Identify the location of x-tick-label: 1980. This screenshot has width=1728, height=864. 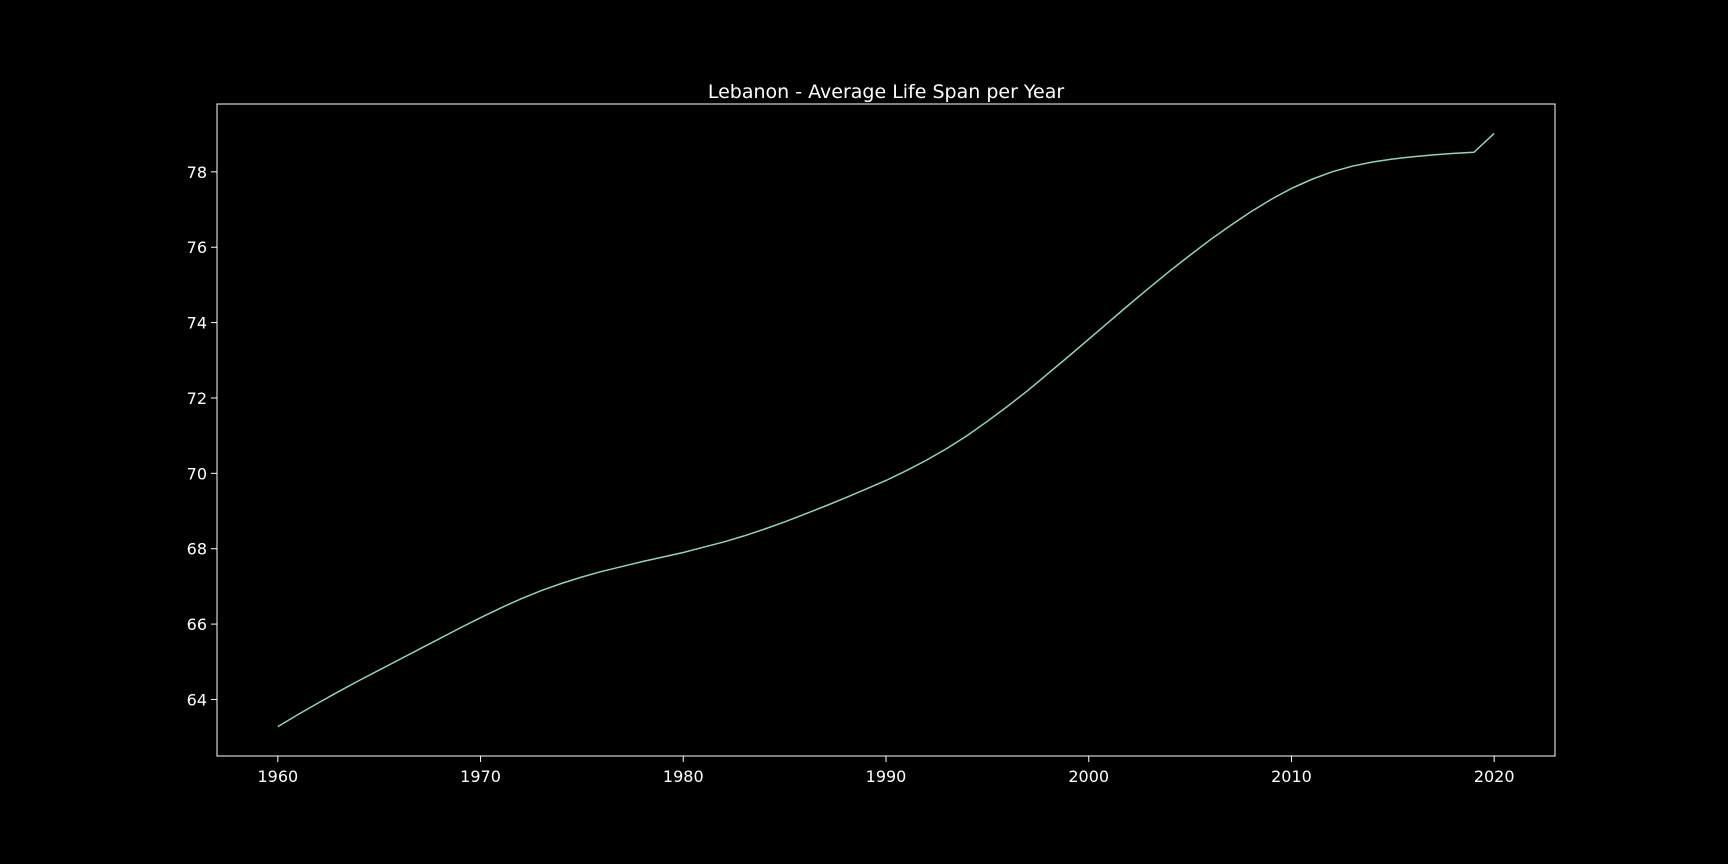
(683, 776).